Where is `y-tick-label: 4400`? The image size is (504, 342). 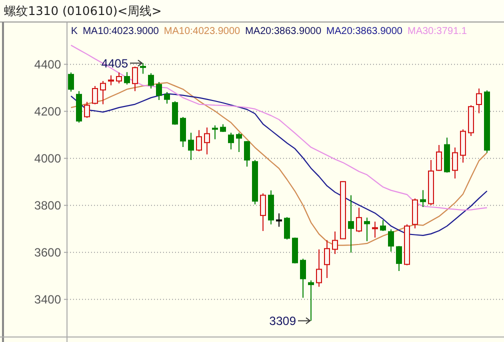
y-tick-label: 4400 is located at coordinates (48, 65).